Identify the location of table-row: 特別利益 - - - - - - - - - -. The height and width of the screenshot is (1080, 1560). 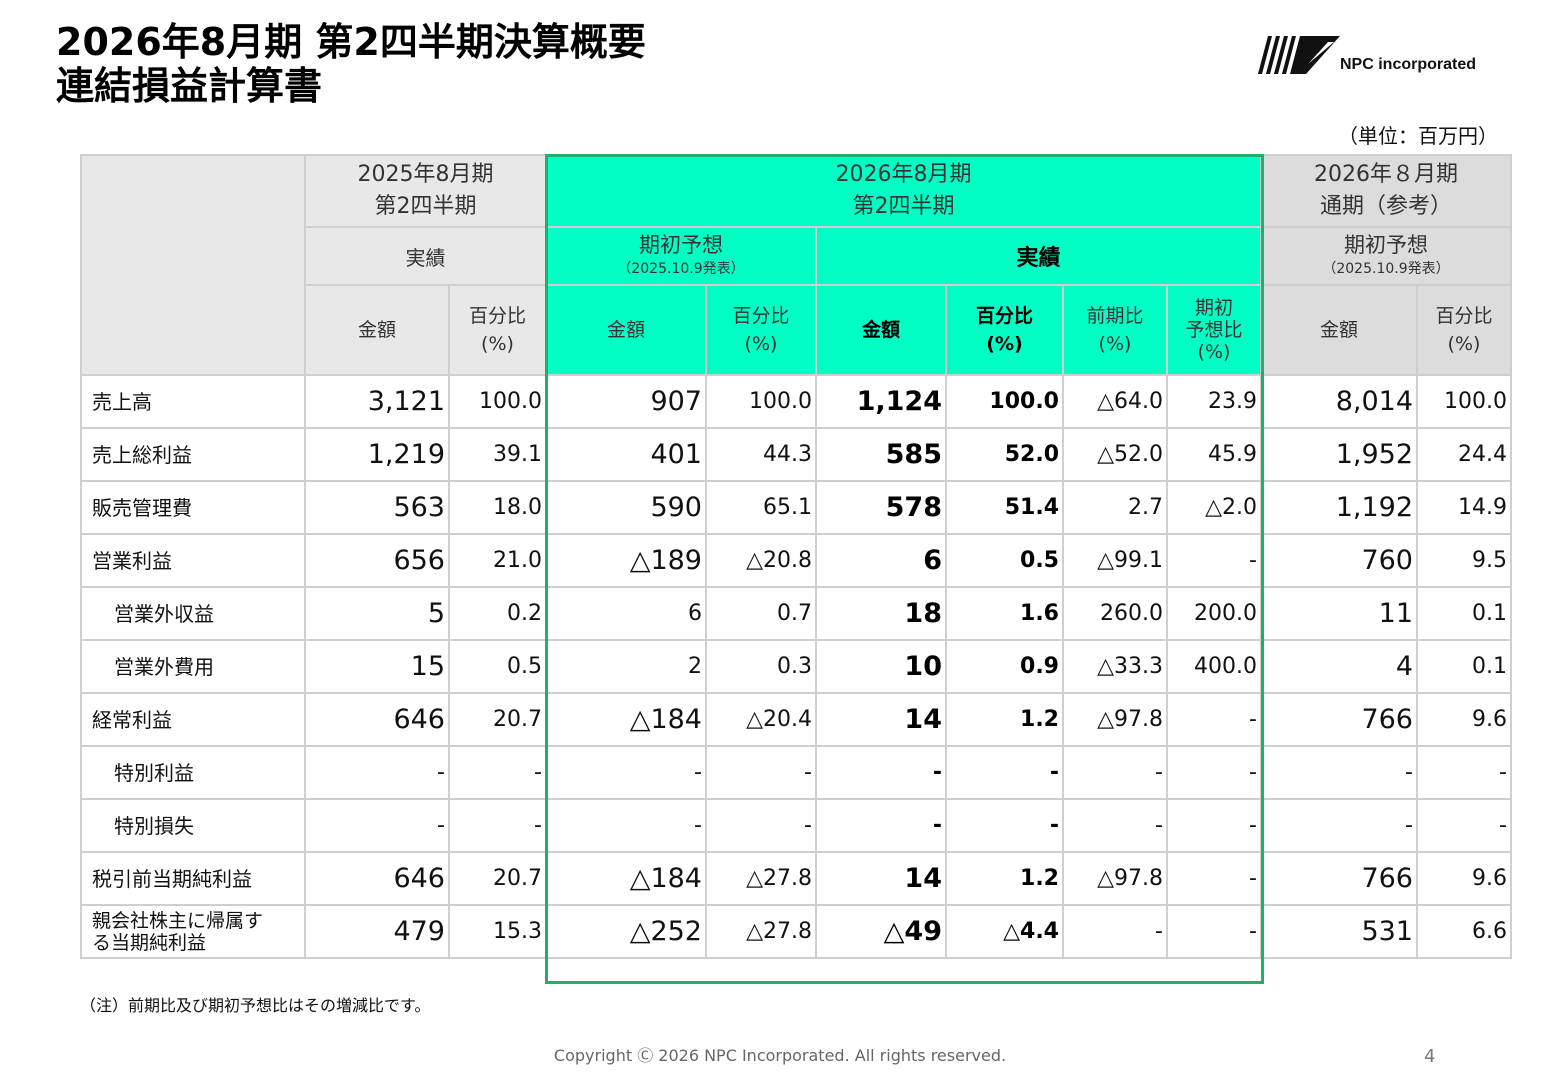
(796, 772).